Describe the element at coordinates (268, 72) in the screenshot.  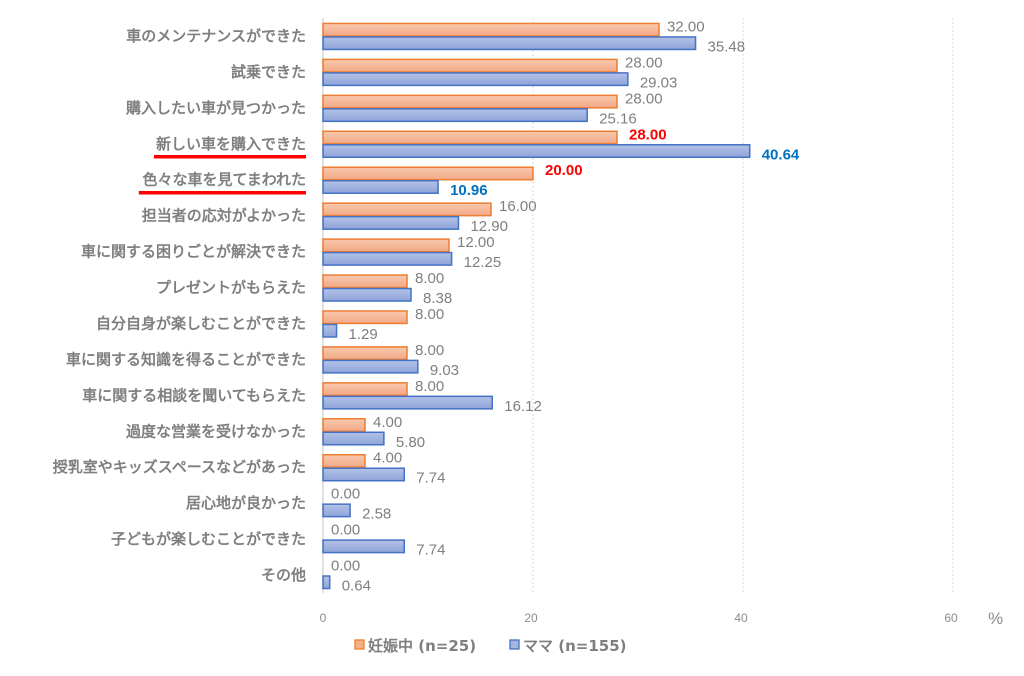
I see `category-label: 試乗できた` at that location.